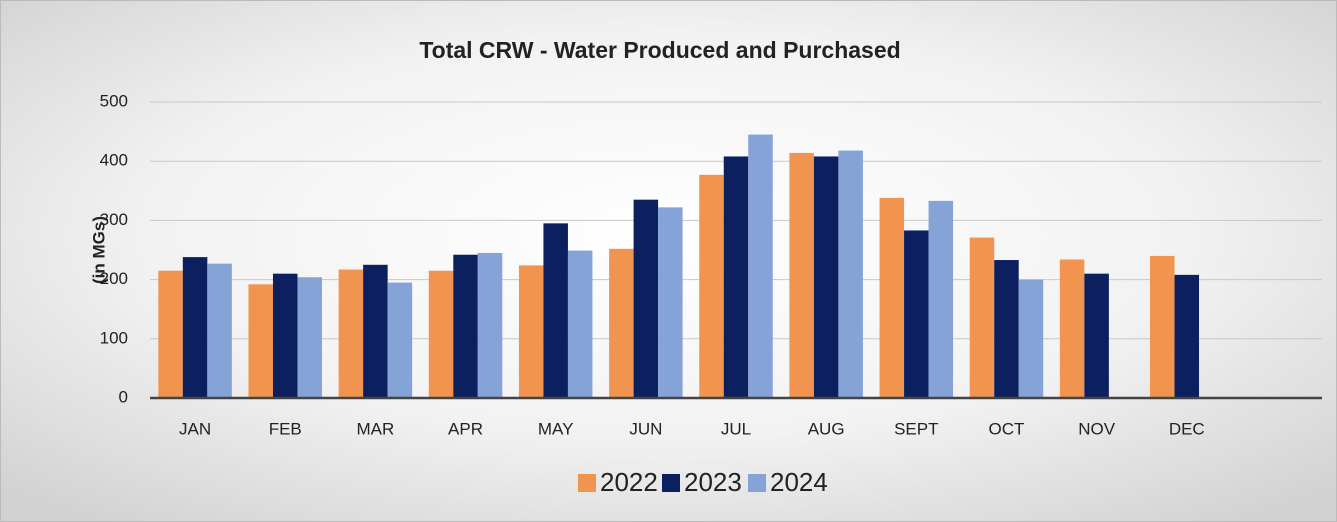 Image resolution: width=1337 pixels, height=522 pixels. Describe the element at coordinates (1187, 428) in the screenshot. I see `x-tick-label: DEC` at that location.